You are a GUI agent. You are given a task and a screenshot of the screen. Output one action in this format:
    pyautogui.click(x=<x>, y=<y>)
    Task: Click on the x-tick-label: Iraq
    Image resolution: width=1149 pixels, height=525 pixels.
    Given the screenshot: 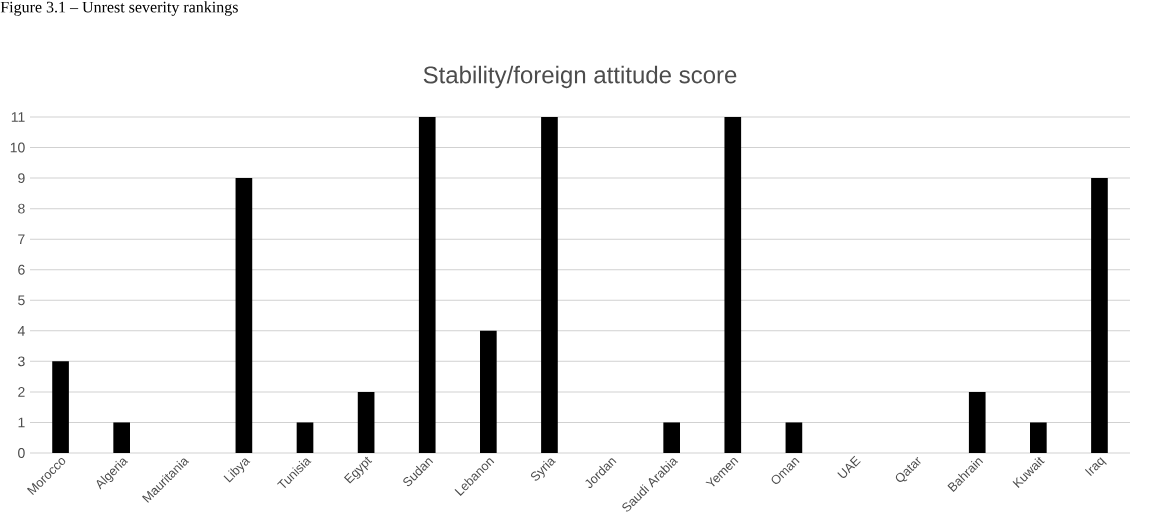 What is the action you would take?
    pyautogui.click(x=1095, y=467)
    